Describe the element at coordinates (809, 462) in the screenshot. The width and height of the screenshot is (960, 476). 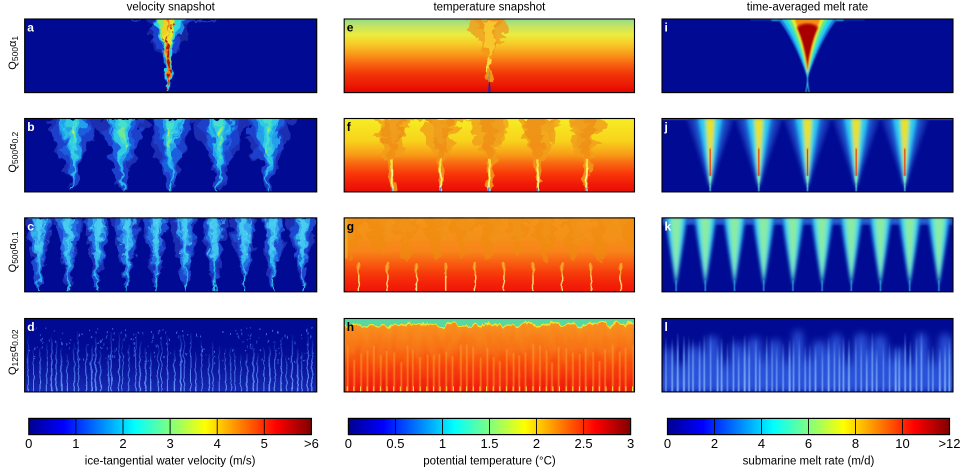
I see `svg-text: submarine melt rate (m/d)` at that location.